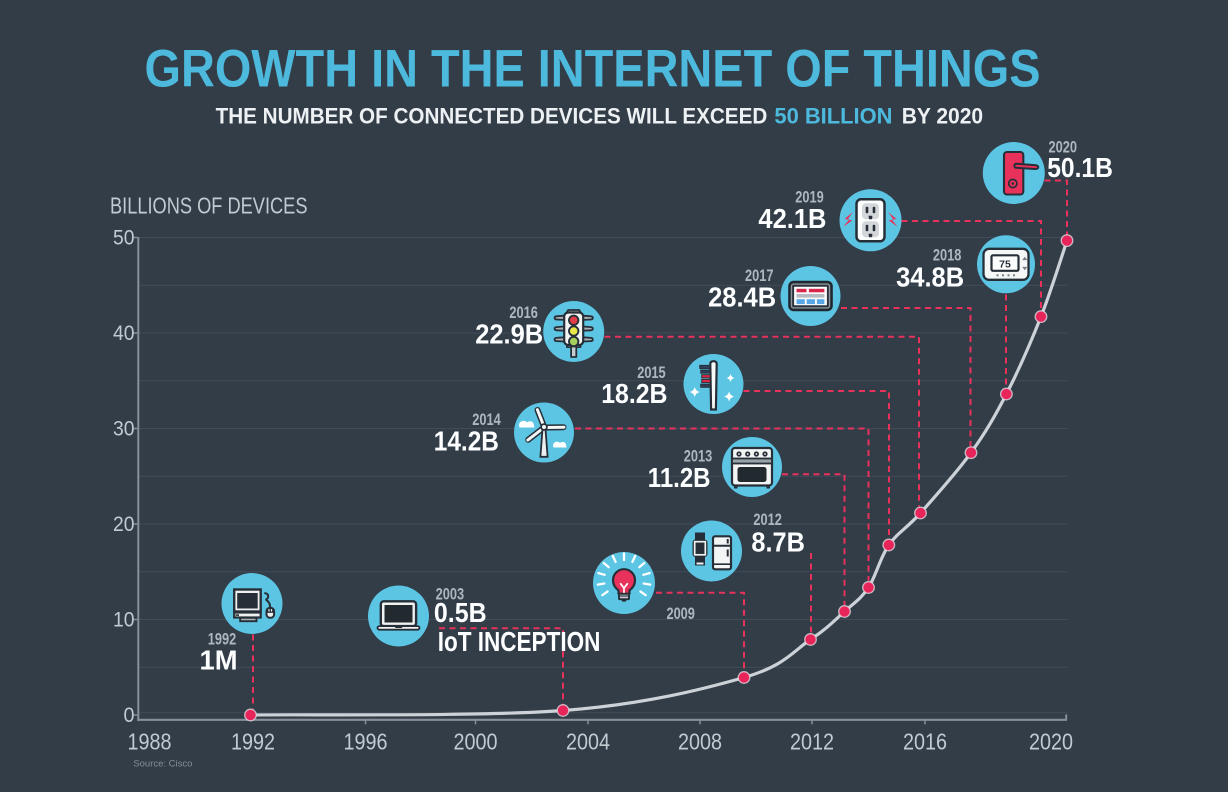  Describe the element at coordinates (519, 641) in the screenshot. I see `svg-text: IoT INCEPTION` at that location.